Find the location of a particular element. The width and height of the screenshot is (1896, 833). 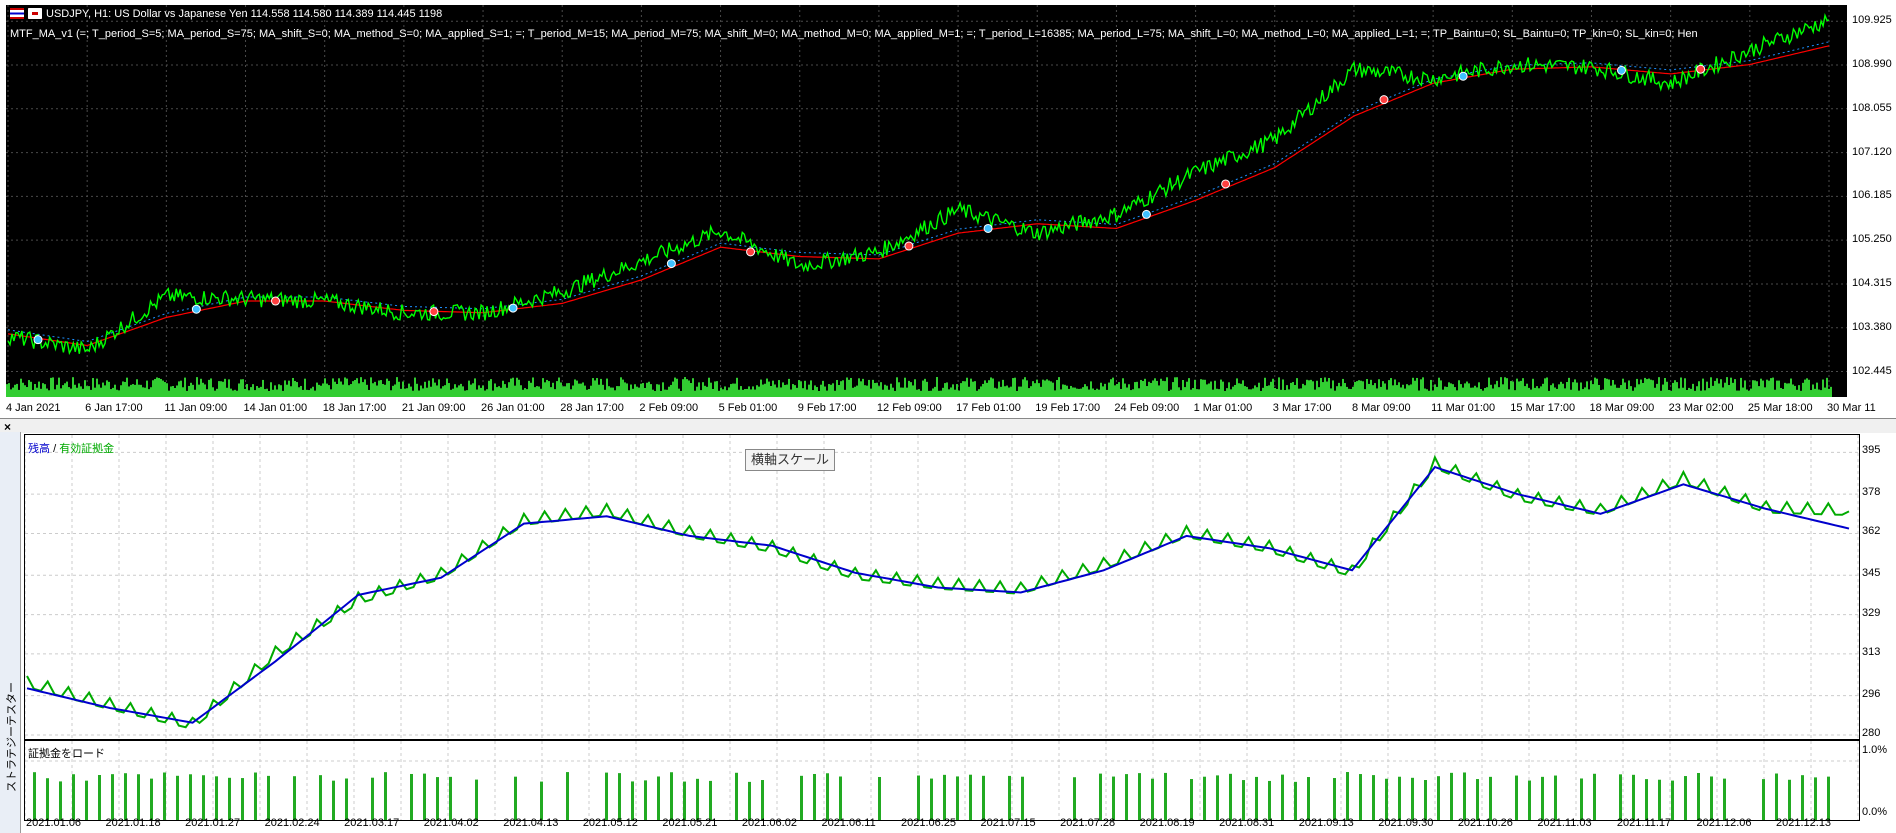

tester-tab: ストラテジーテスター is located at coordinates (10, 632).